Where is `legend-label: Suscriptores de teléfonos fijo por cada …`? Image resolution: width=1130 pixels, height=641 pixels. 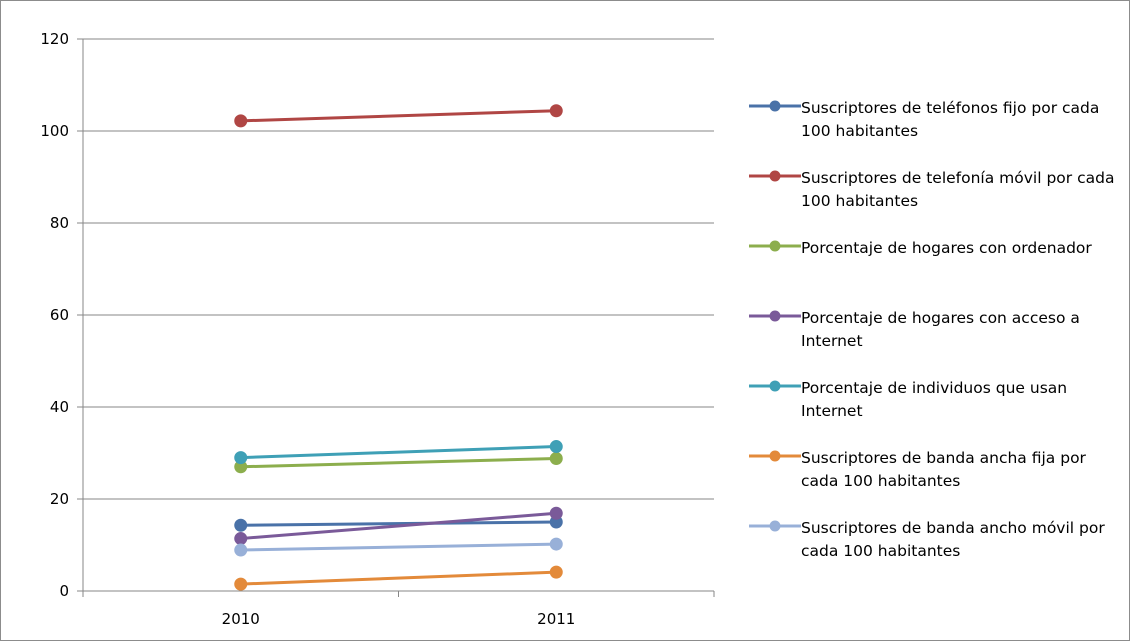 legend-label: Suscriptores de teléfonos fijo por cada … is located at coordinates (950, 119).